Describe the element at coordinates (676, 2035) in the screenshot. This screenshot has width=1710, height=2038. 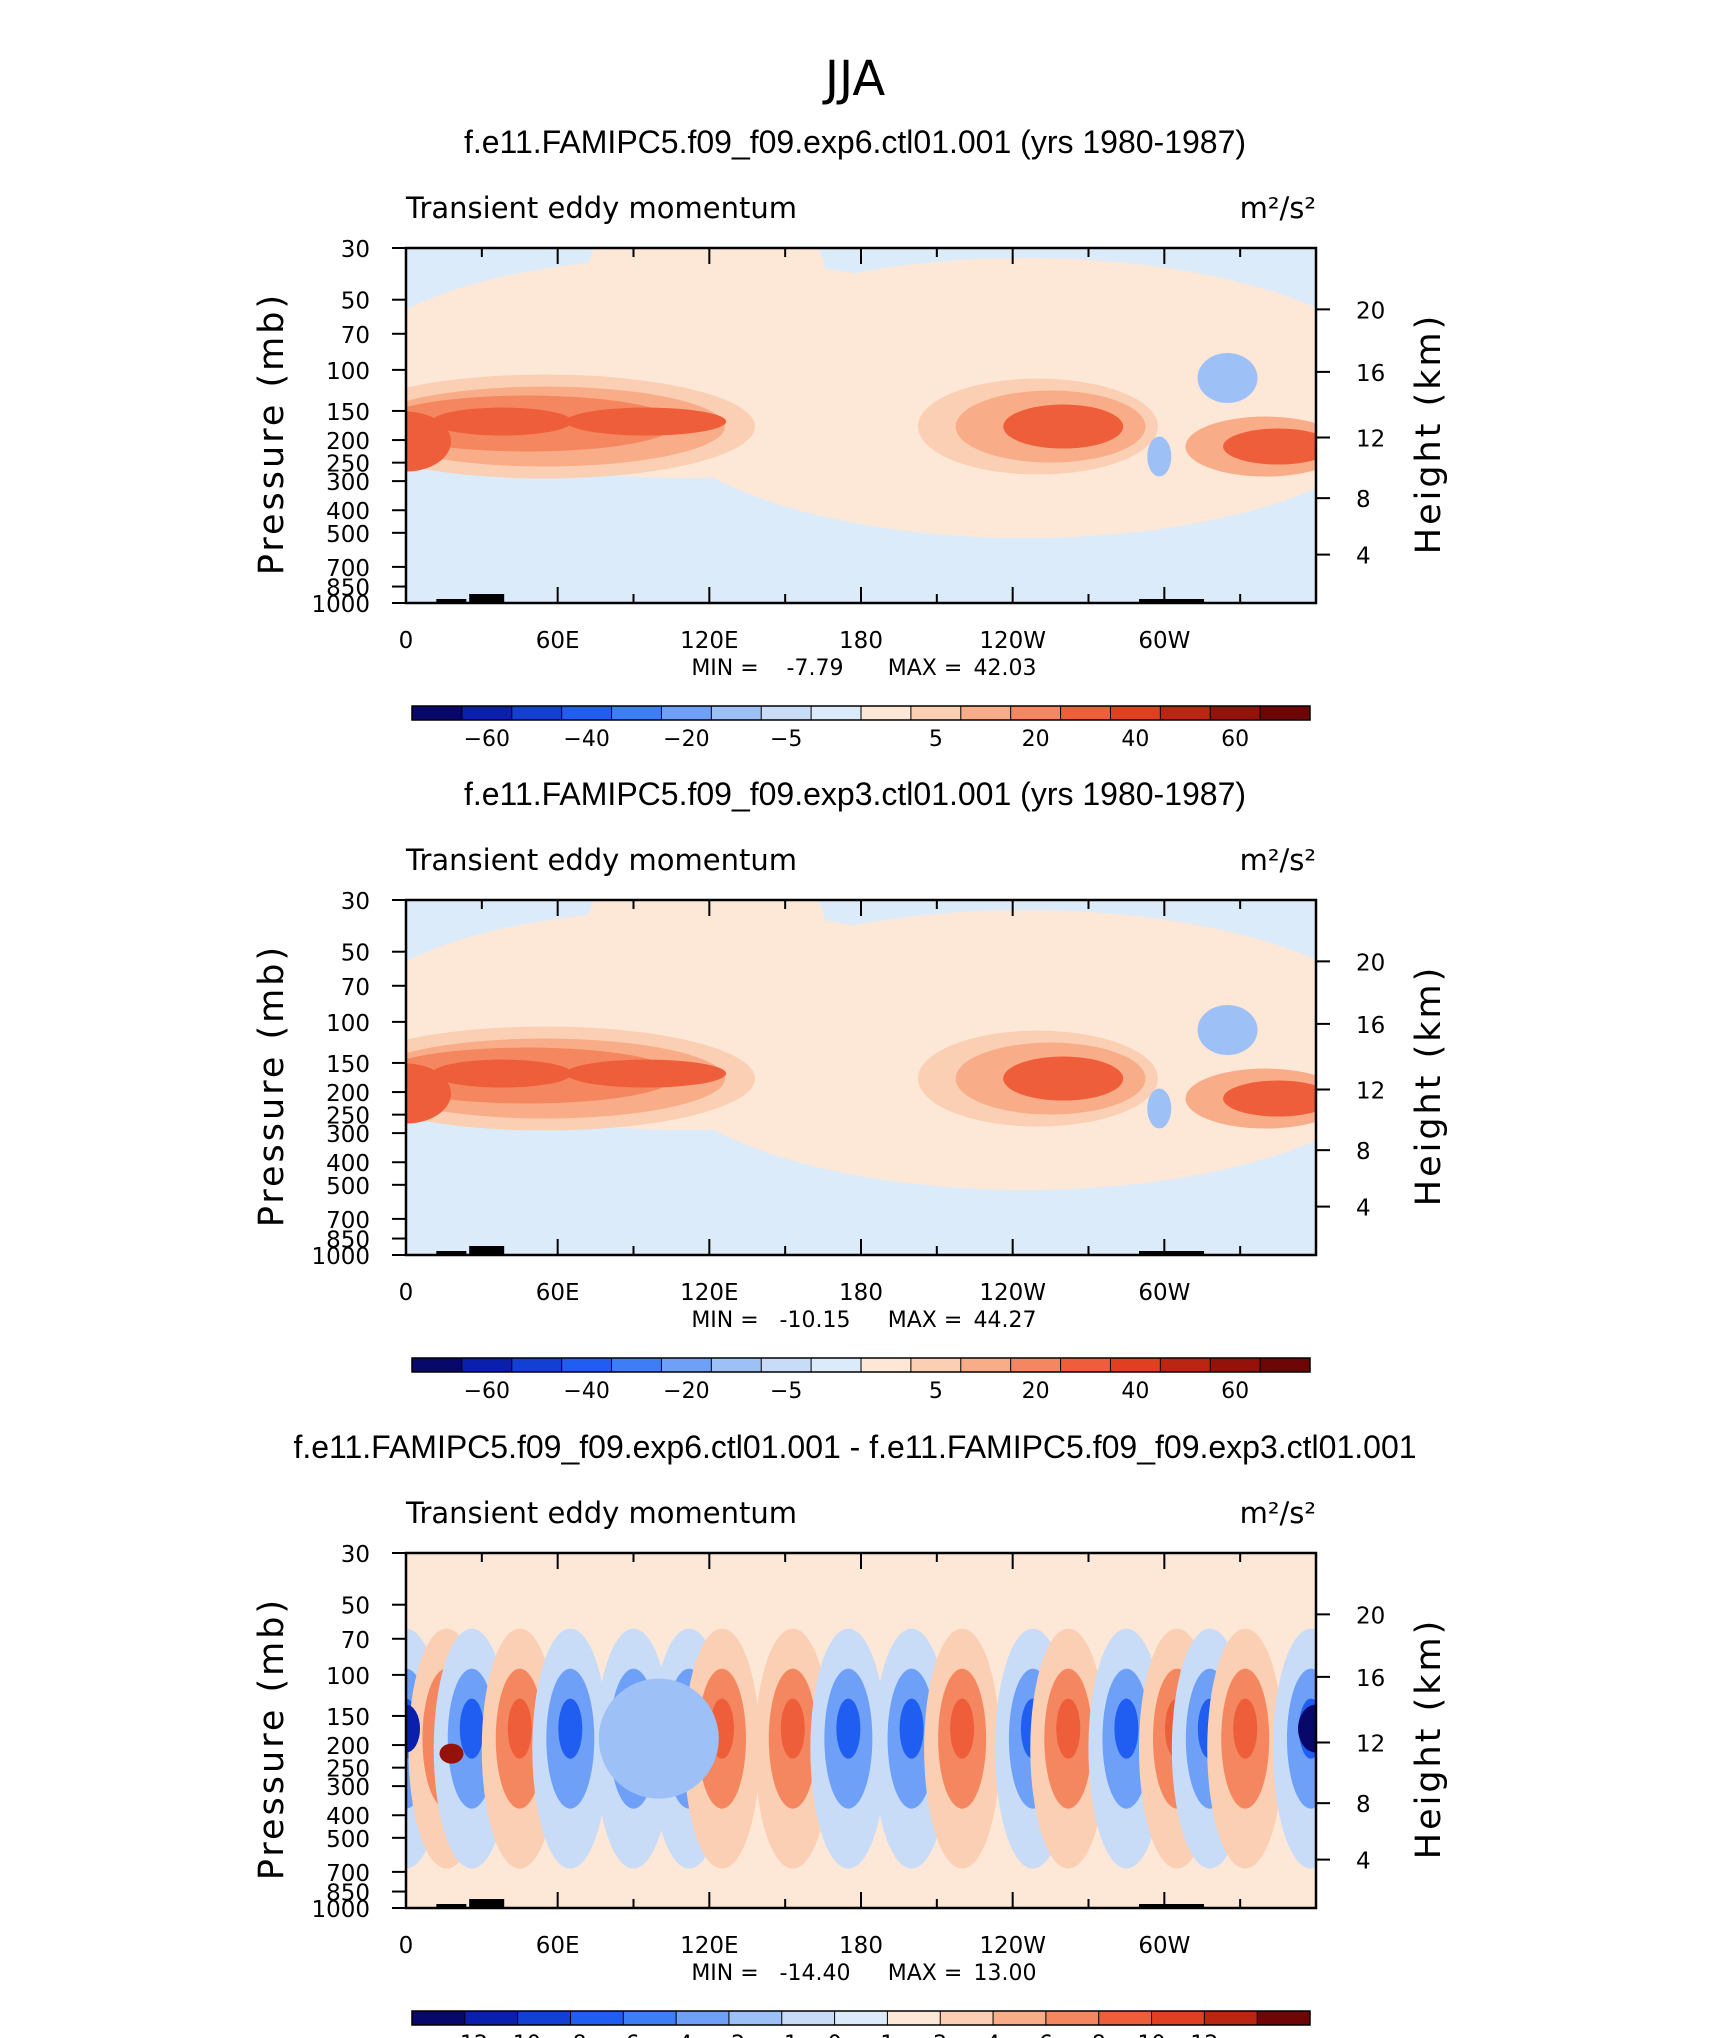
I see `colorbar-label: −4` at that location.